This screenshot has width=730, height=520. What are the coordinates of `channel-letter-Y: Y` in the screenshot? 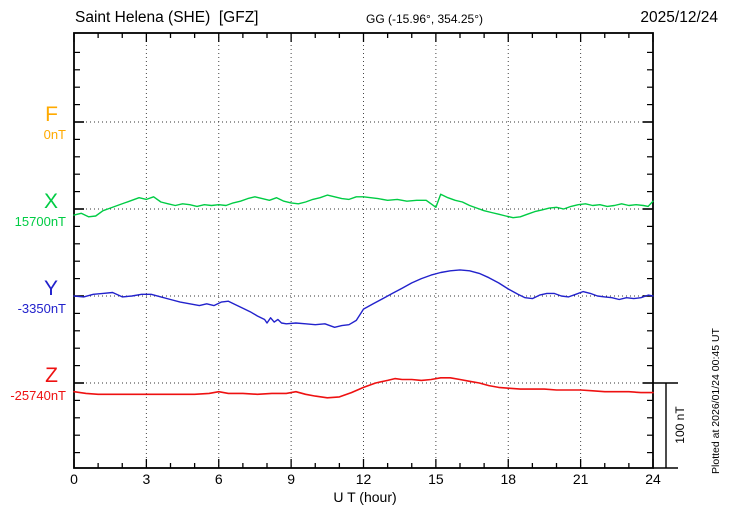 It's located at (50, 288).